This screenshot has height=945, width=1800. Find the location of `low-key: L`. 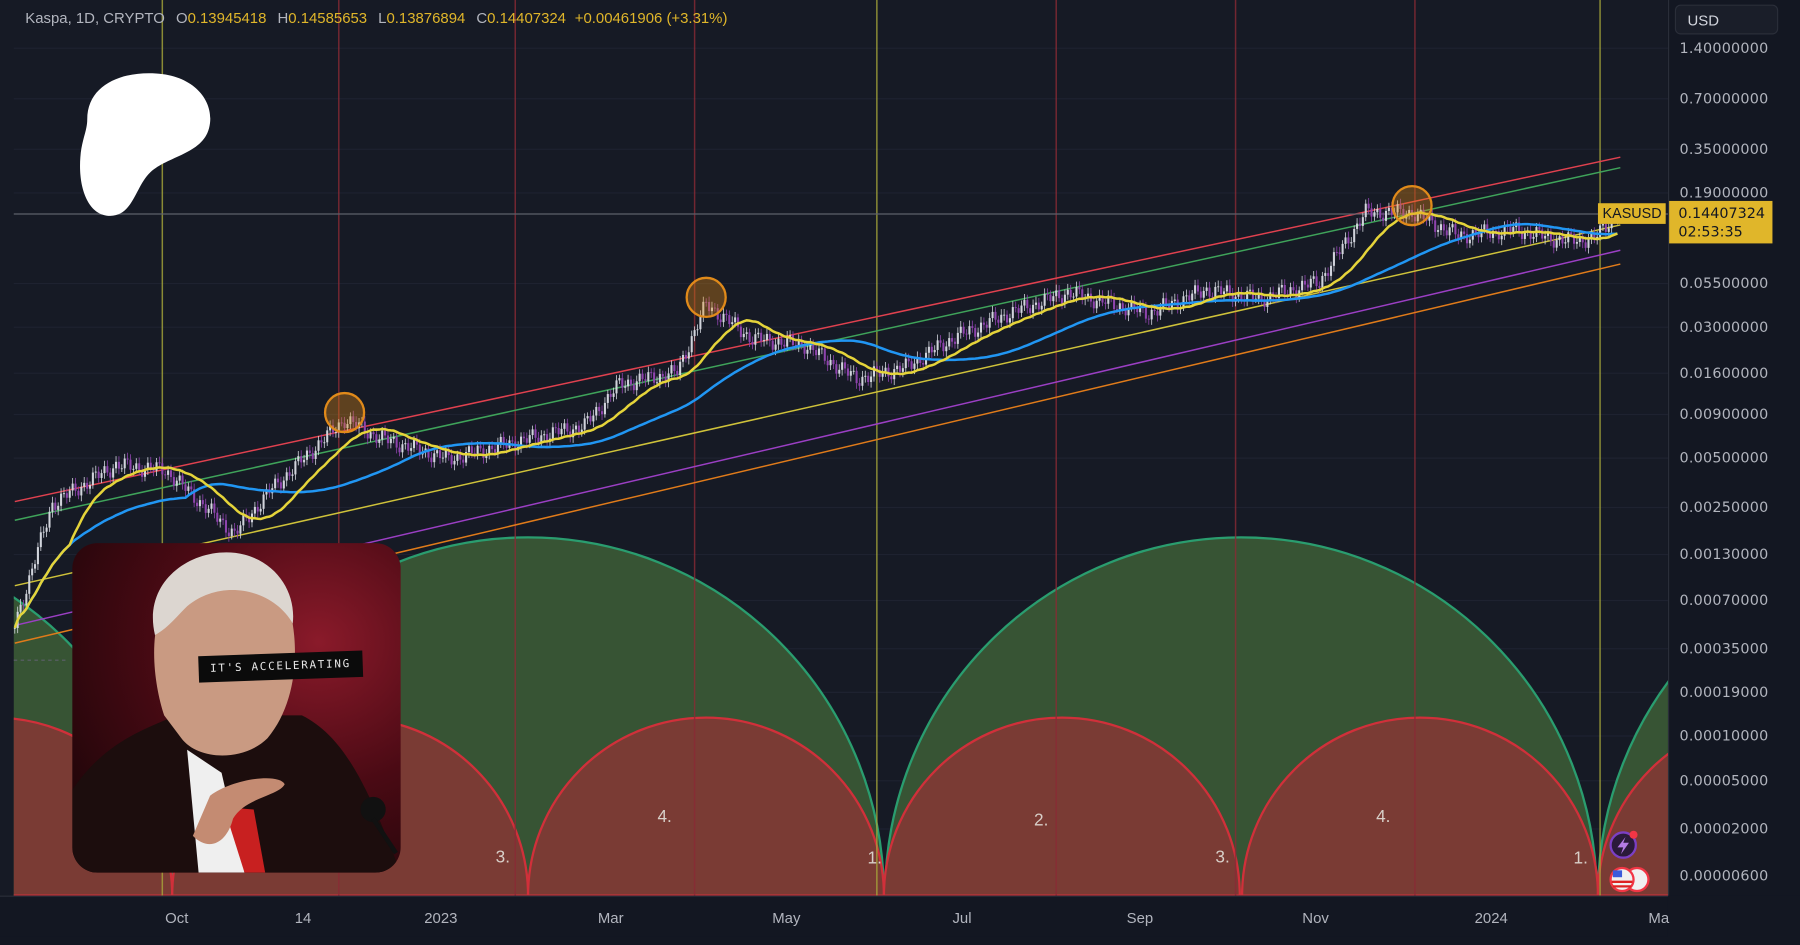

low-key: L is located at coordinates (382, 18).